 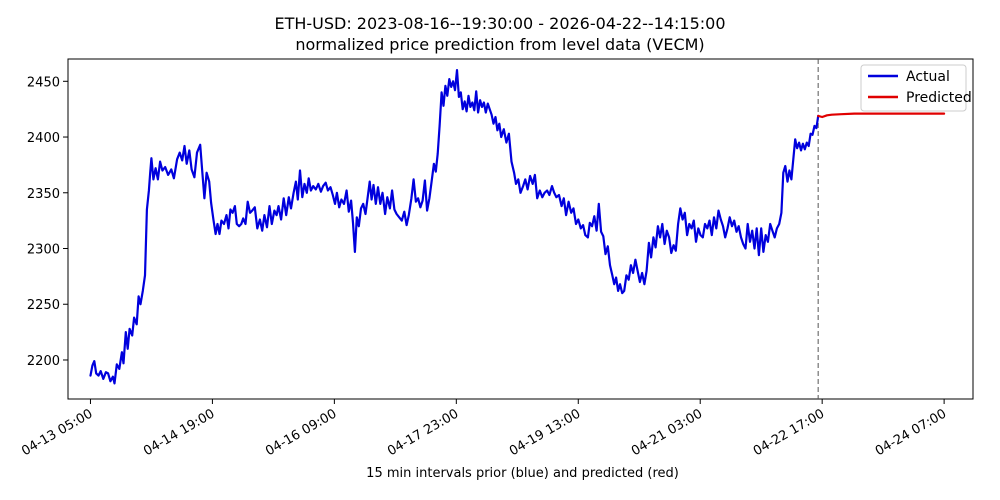 What do you see at coordinates (43, 138) in the screenshot?
I see `y-tick-label: 2400` at bounding box center [43, 138].